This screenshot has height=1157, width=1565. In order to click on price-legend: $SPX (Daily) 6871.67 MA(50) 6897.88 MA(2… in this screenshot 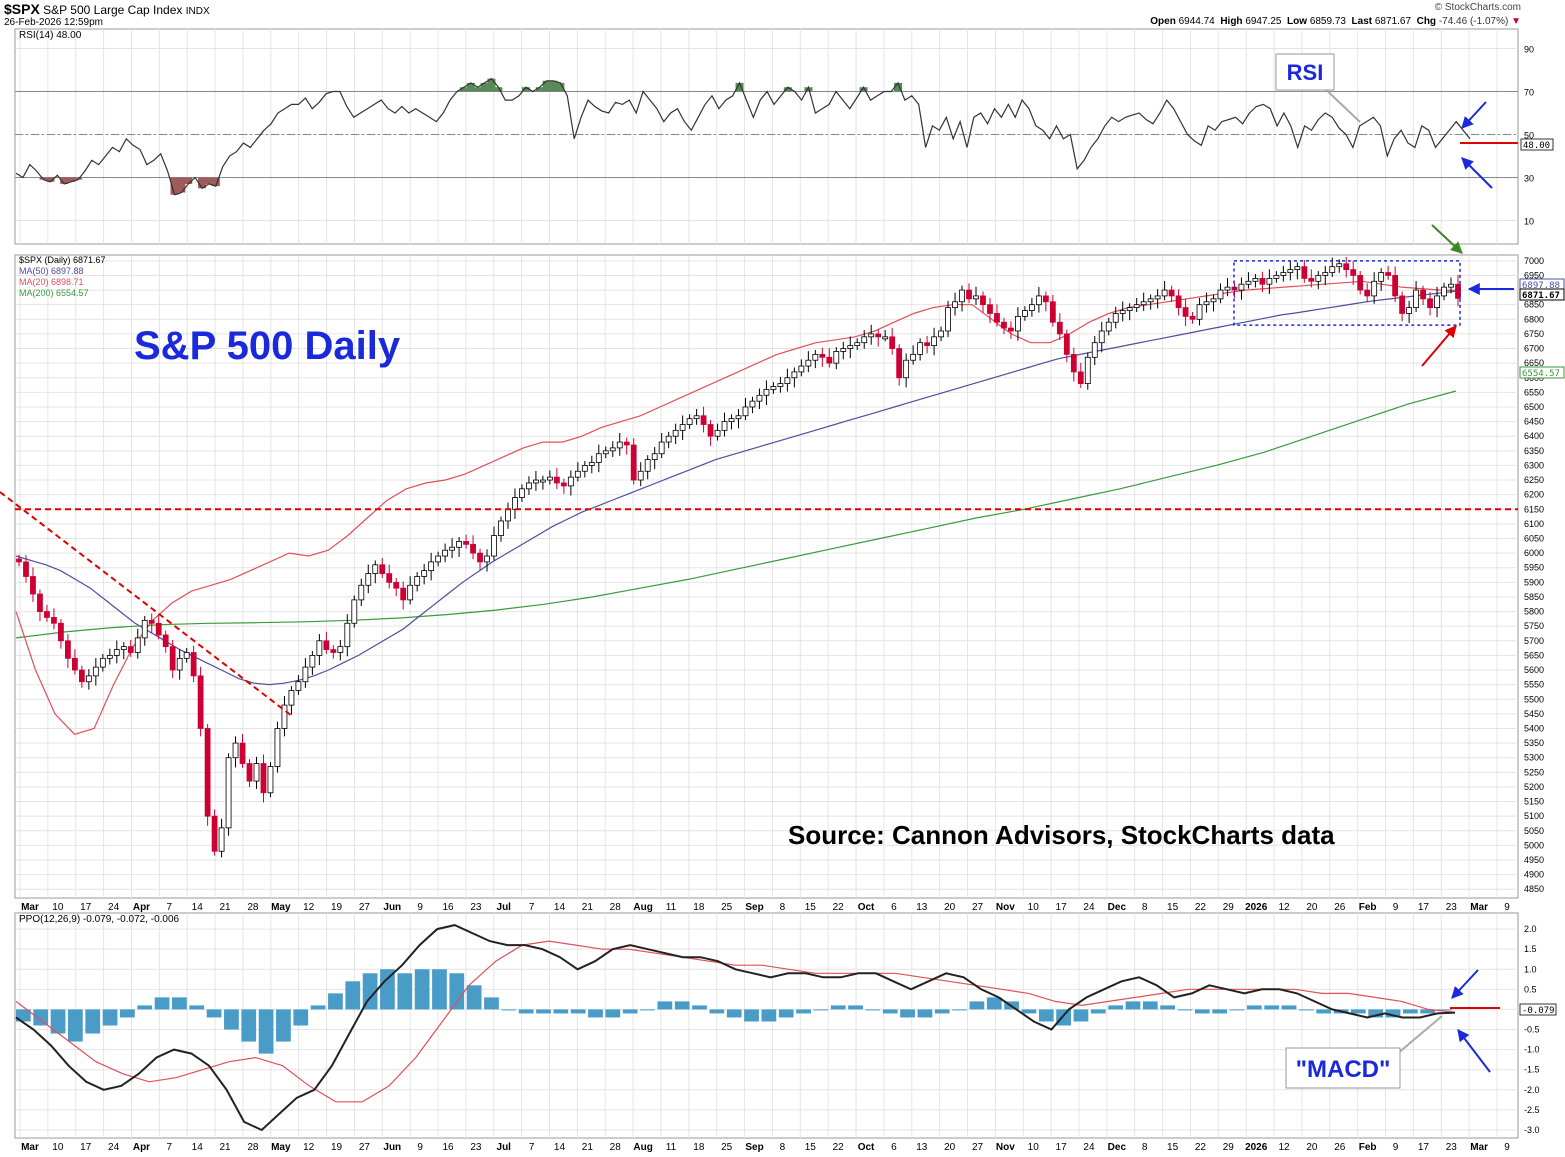, I will do `click(62, 276)`.